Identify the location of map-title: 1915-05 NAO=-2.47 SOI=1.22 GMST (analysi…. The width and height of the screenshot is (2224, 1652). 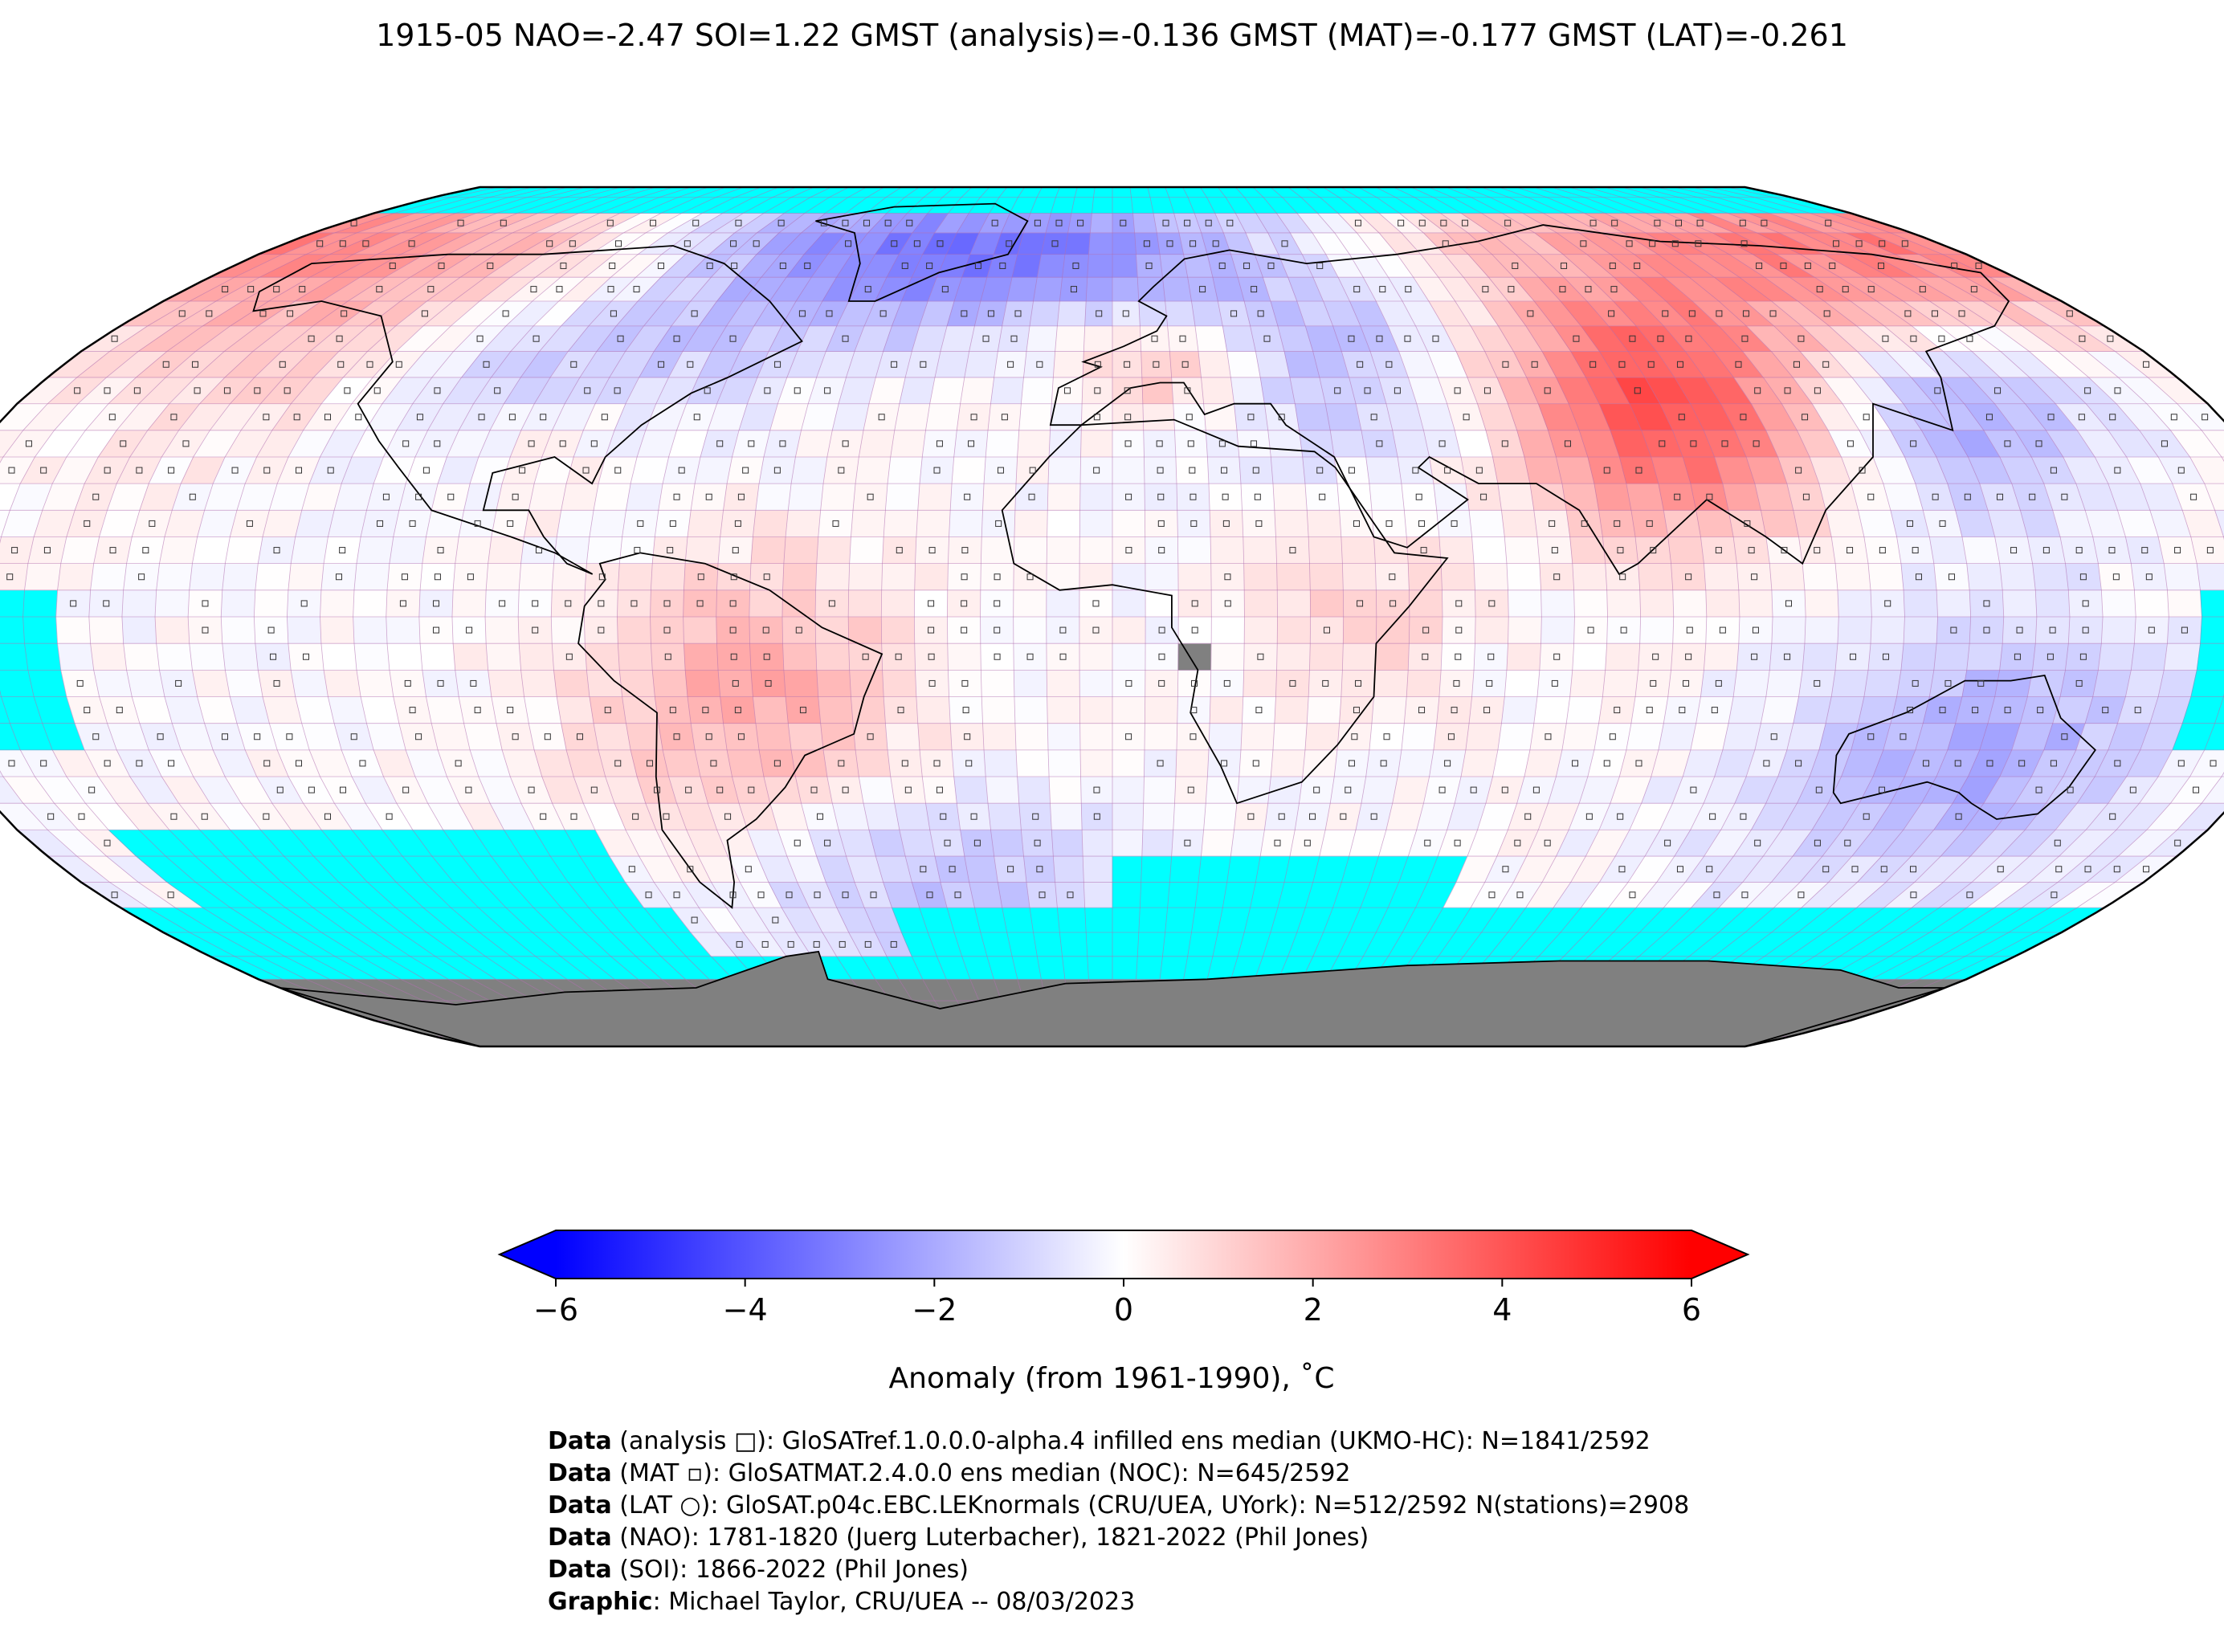
(1112, 35).